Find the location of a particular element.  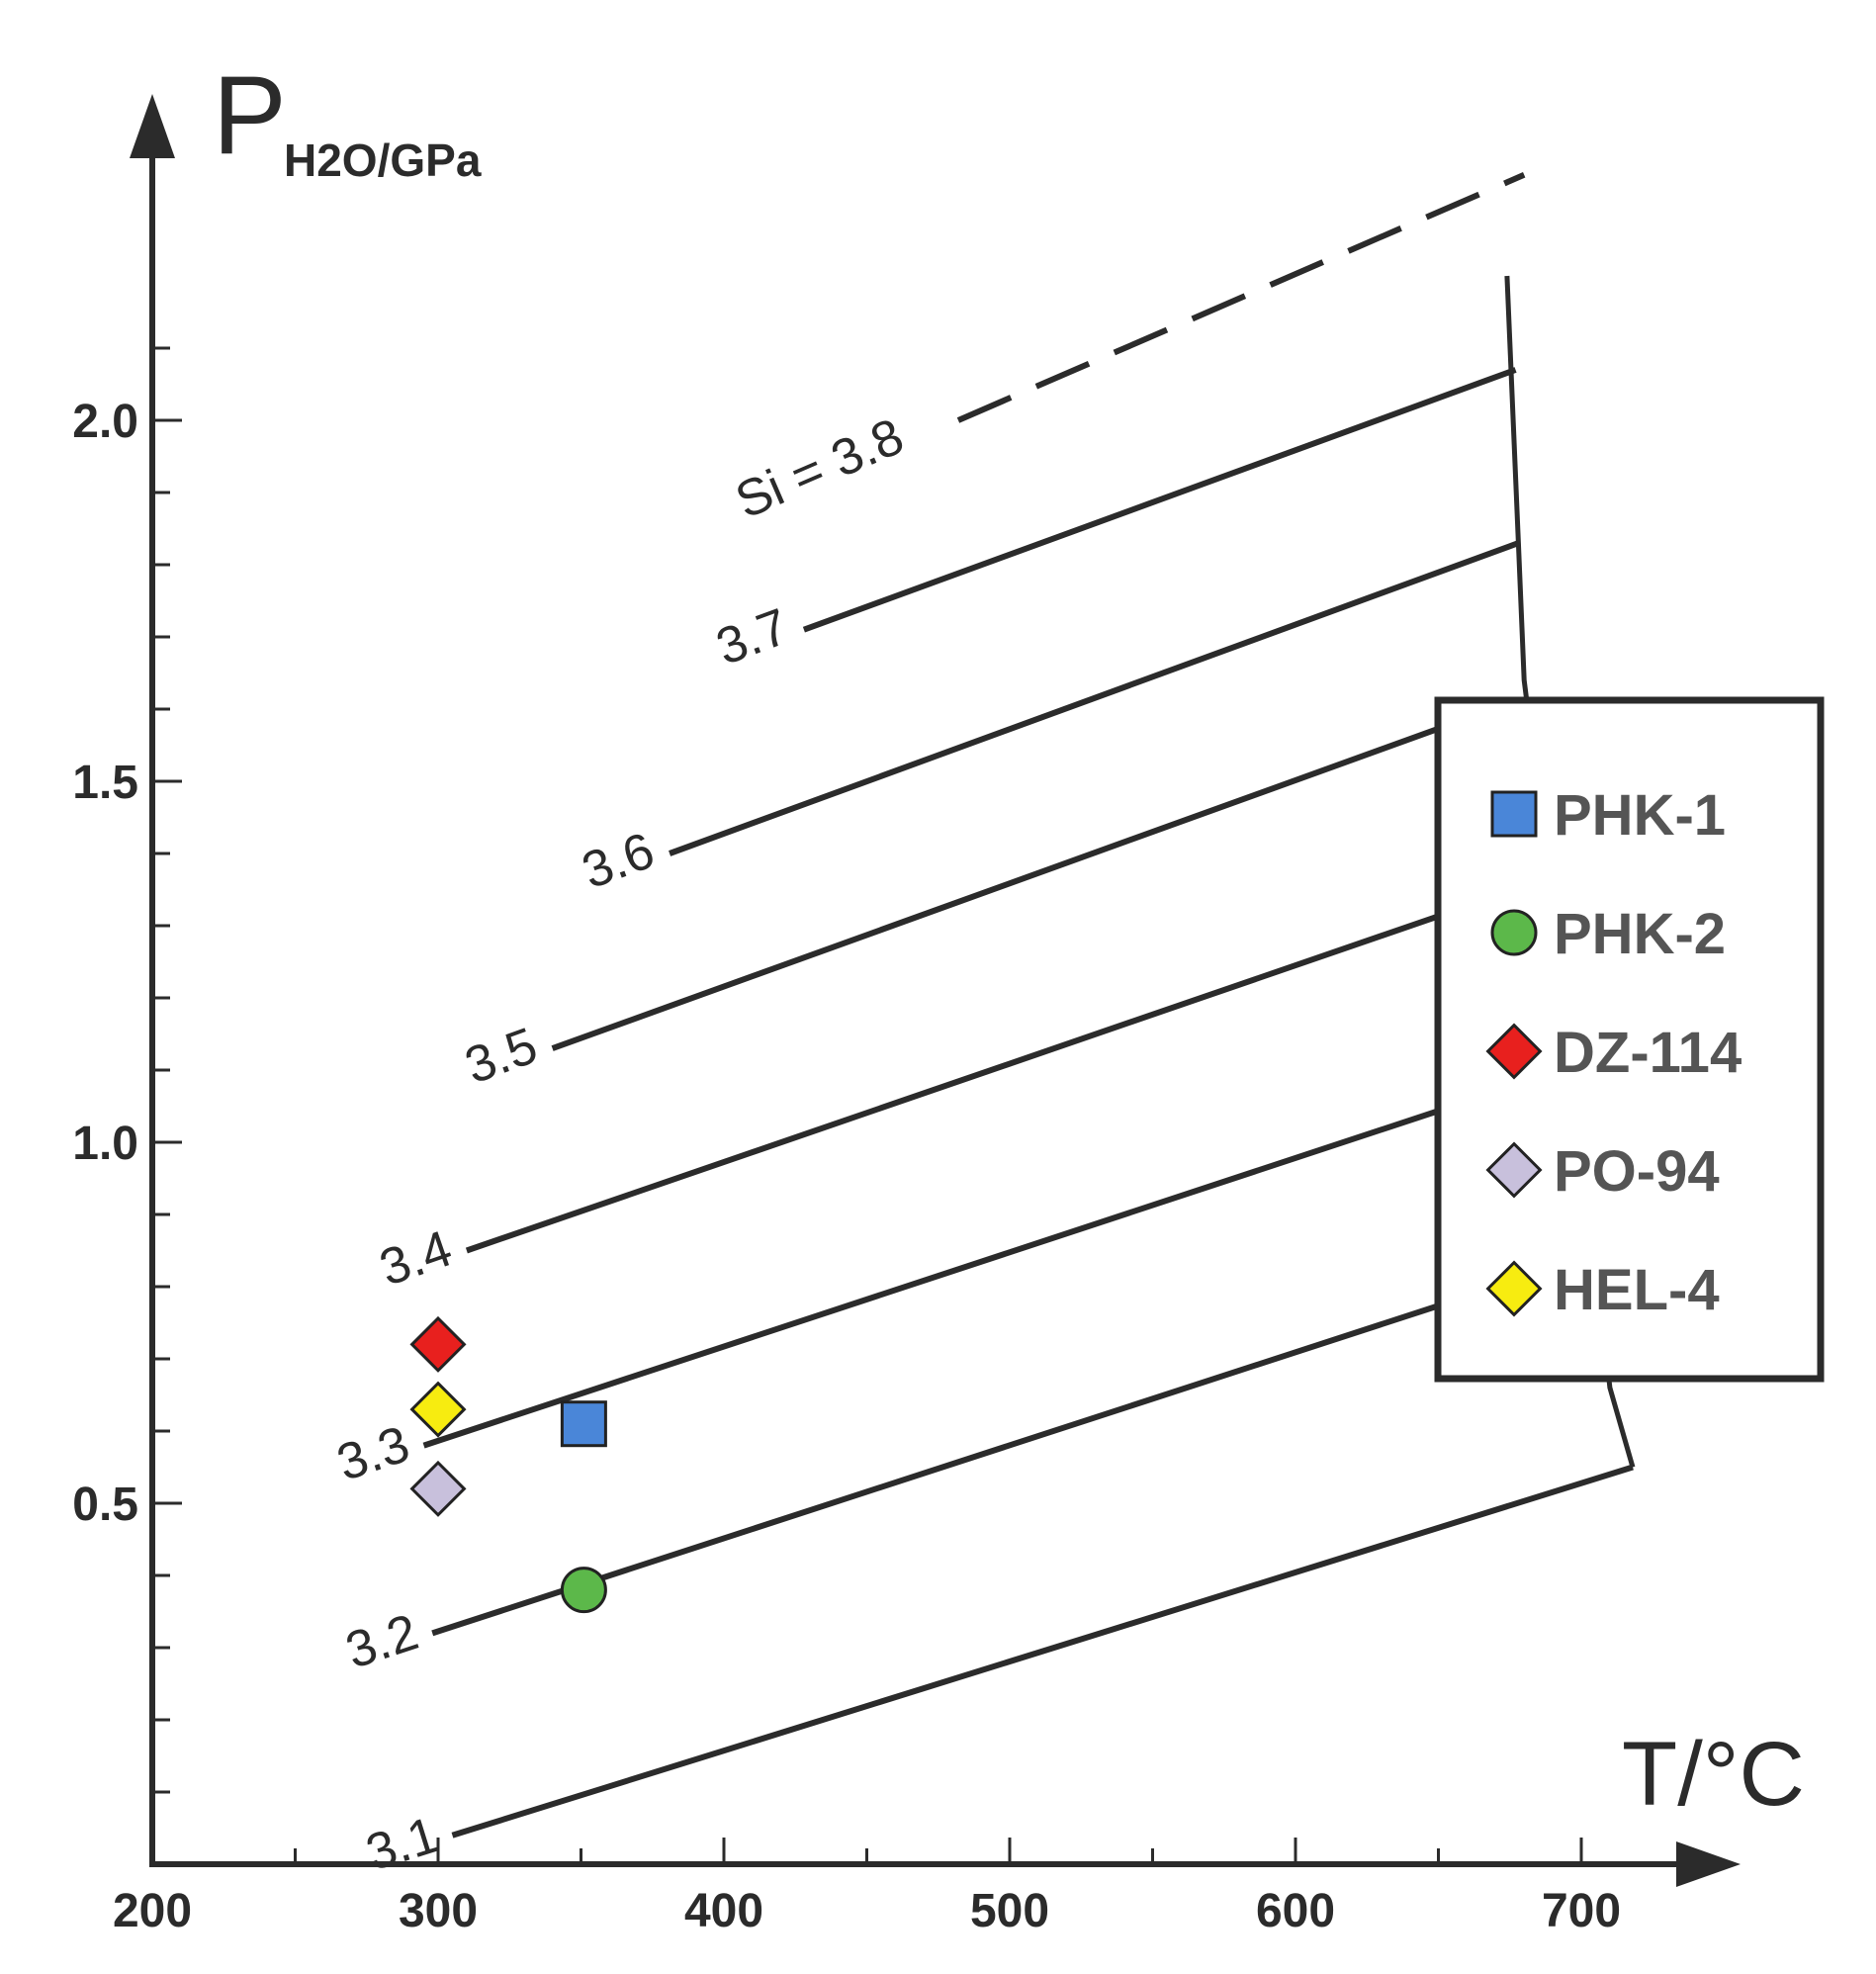

y-tick-label: 0.5 is located at coordinates (105, 1505).